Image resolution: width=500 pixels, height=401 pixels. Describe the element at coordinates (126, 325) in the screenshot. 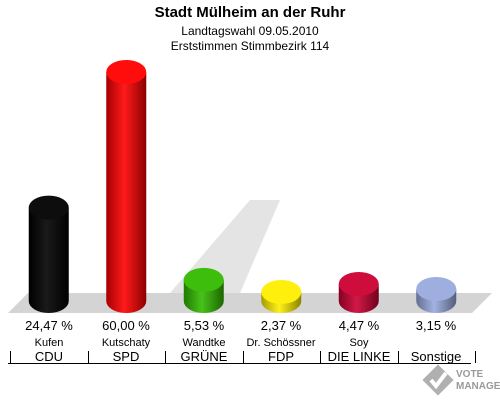

I see `value-label-spd: 60,00 %` at that location.